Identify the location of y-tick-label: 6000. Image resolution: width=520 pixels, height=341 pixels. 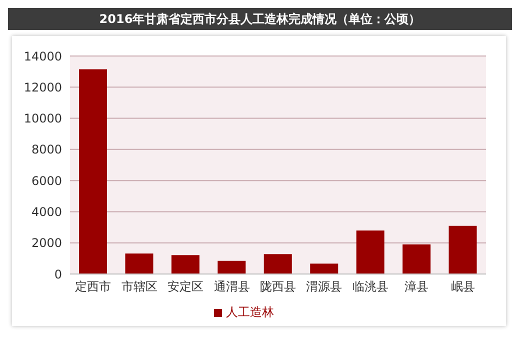
(46, 181).